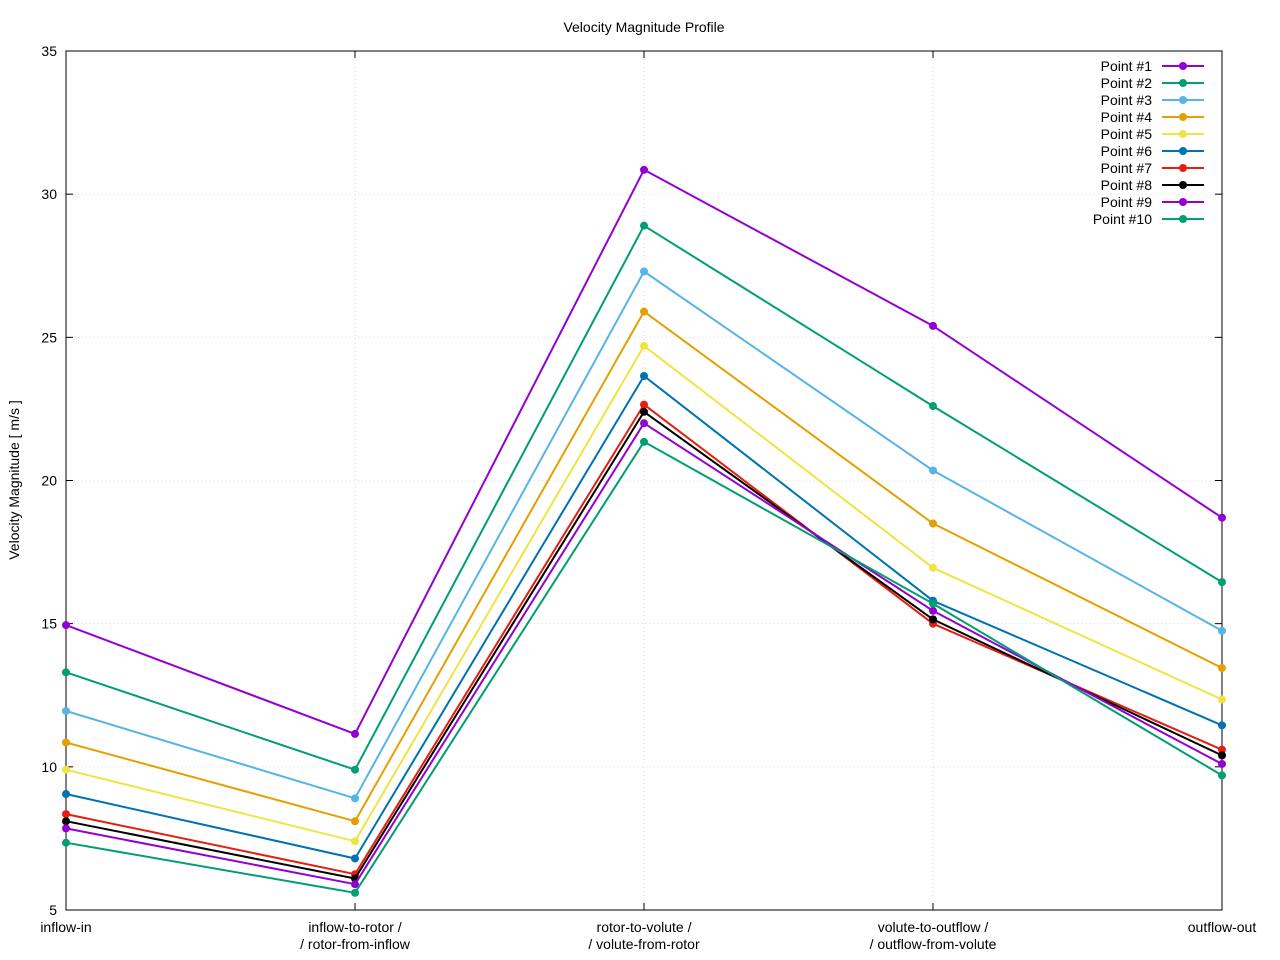  Describe the element at coordinates (1127, 117) in the screenshot. I see `legend-label: Point #4` at that location.